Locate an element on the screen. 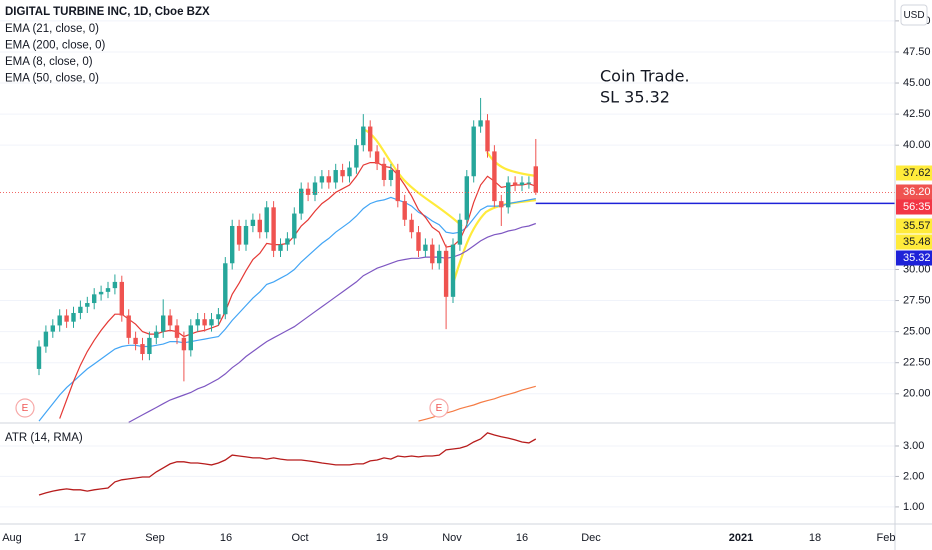 This screenshot has height=550, width=932. x-tick-label: Sep is located at coordinates (155, 538).